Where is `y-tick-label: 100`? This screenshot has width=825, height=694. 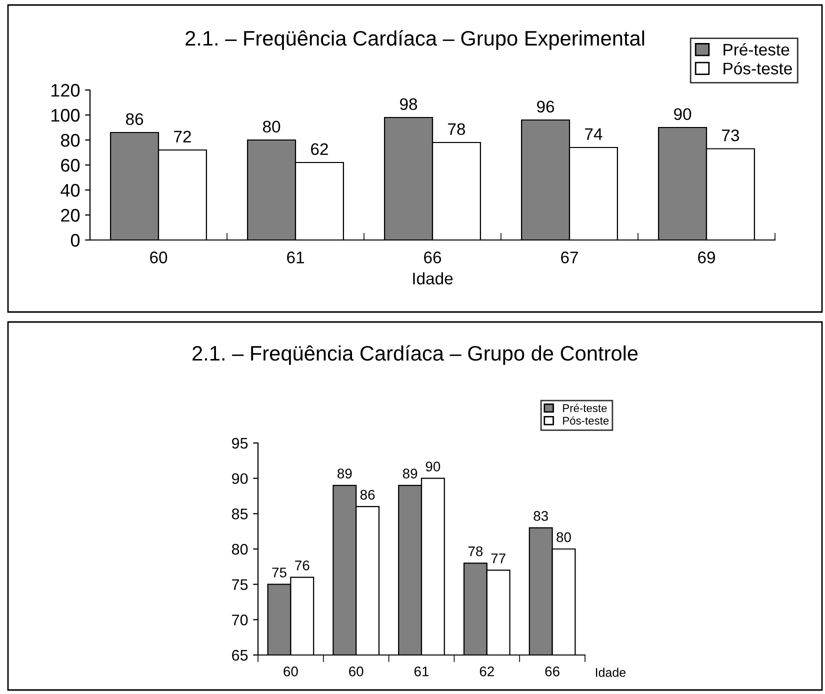 y-tick-label: 100 is located at coordinates (66, 115).